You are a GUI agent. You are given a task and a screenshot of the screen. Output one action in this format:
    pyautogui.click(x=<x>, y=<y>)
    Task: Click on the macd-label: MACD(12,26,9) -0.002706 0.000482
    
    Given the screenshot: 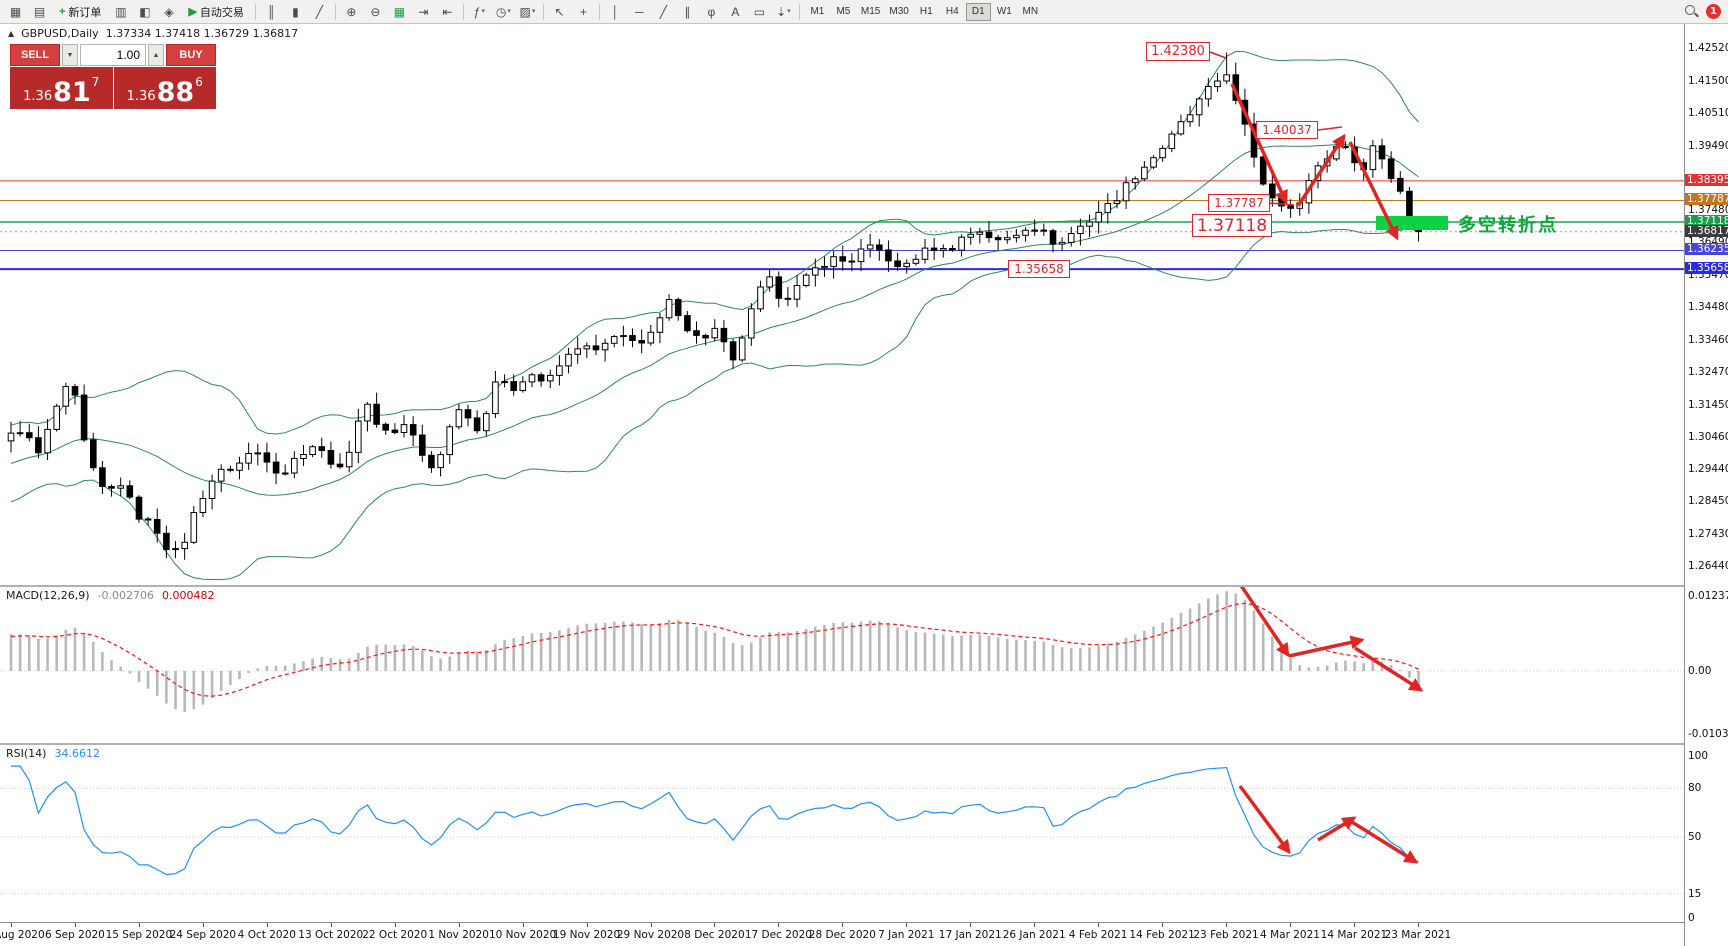 What is the action you would take?
    pyautogui.click(x=110, y=595)
    